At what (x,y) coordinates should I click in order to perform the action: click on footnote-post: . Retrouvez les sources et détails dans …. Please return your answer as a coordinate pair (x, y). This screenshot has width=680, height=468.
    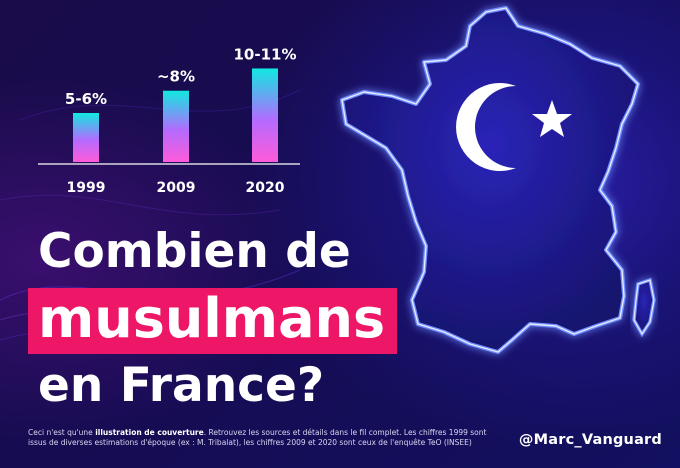
    Looking at the image, I should click on (257, 437).